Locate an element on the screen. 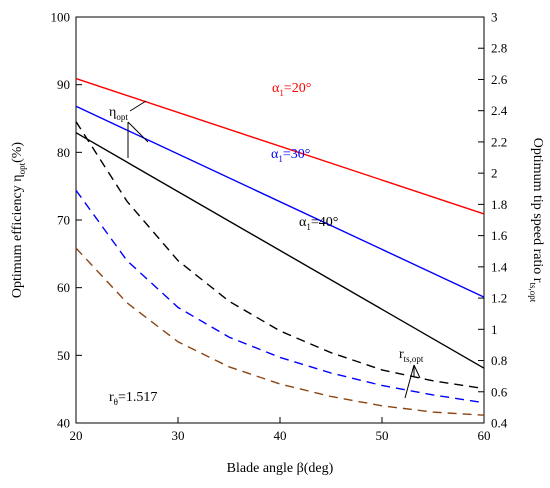 This screenshot has height=488, width=550. y-right-tick-label: 1.8 is located at coordinates (499, 204).